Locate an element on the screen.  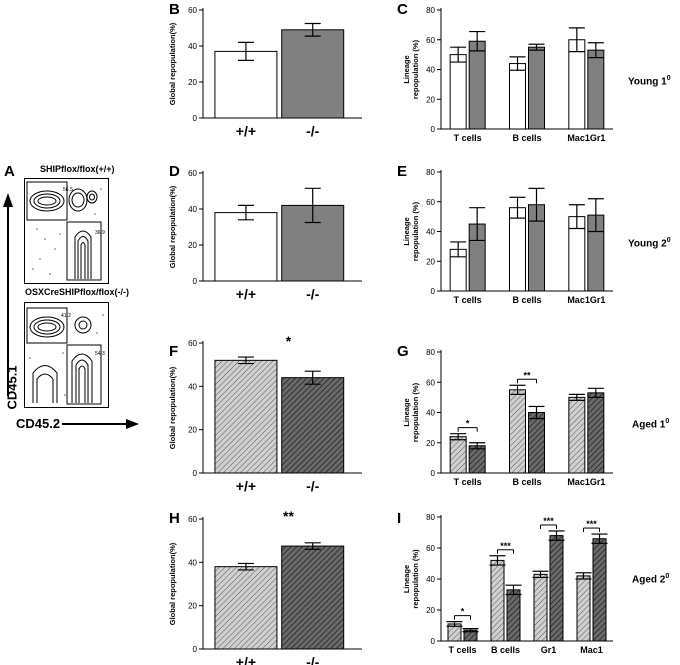
flow-x-axis-label: CD45.2 is located at coordinates (38, 423).